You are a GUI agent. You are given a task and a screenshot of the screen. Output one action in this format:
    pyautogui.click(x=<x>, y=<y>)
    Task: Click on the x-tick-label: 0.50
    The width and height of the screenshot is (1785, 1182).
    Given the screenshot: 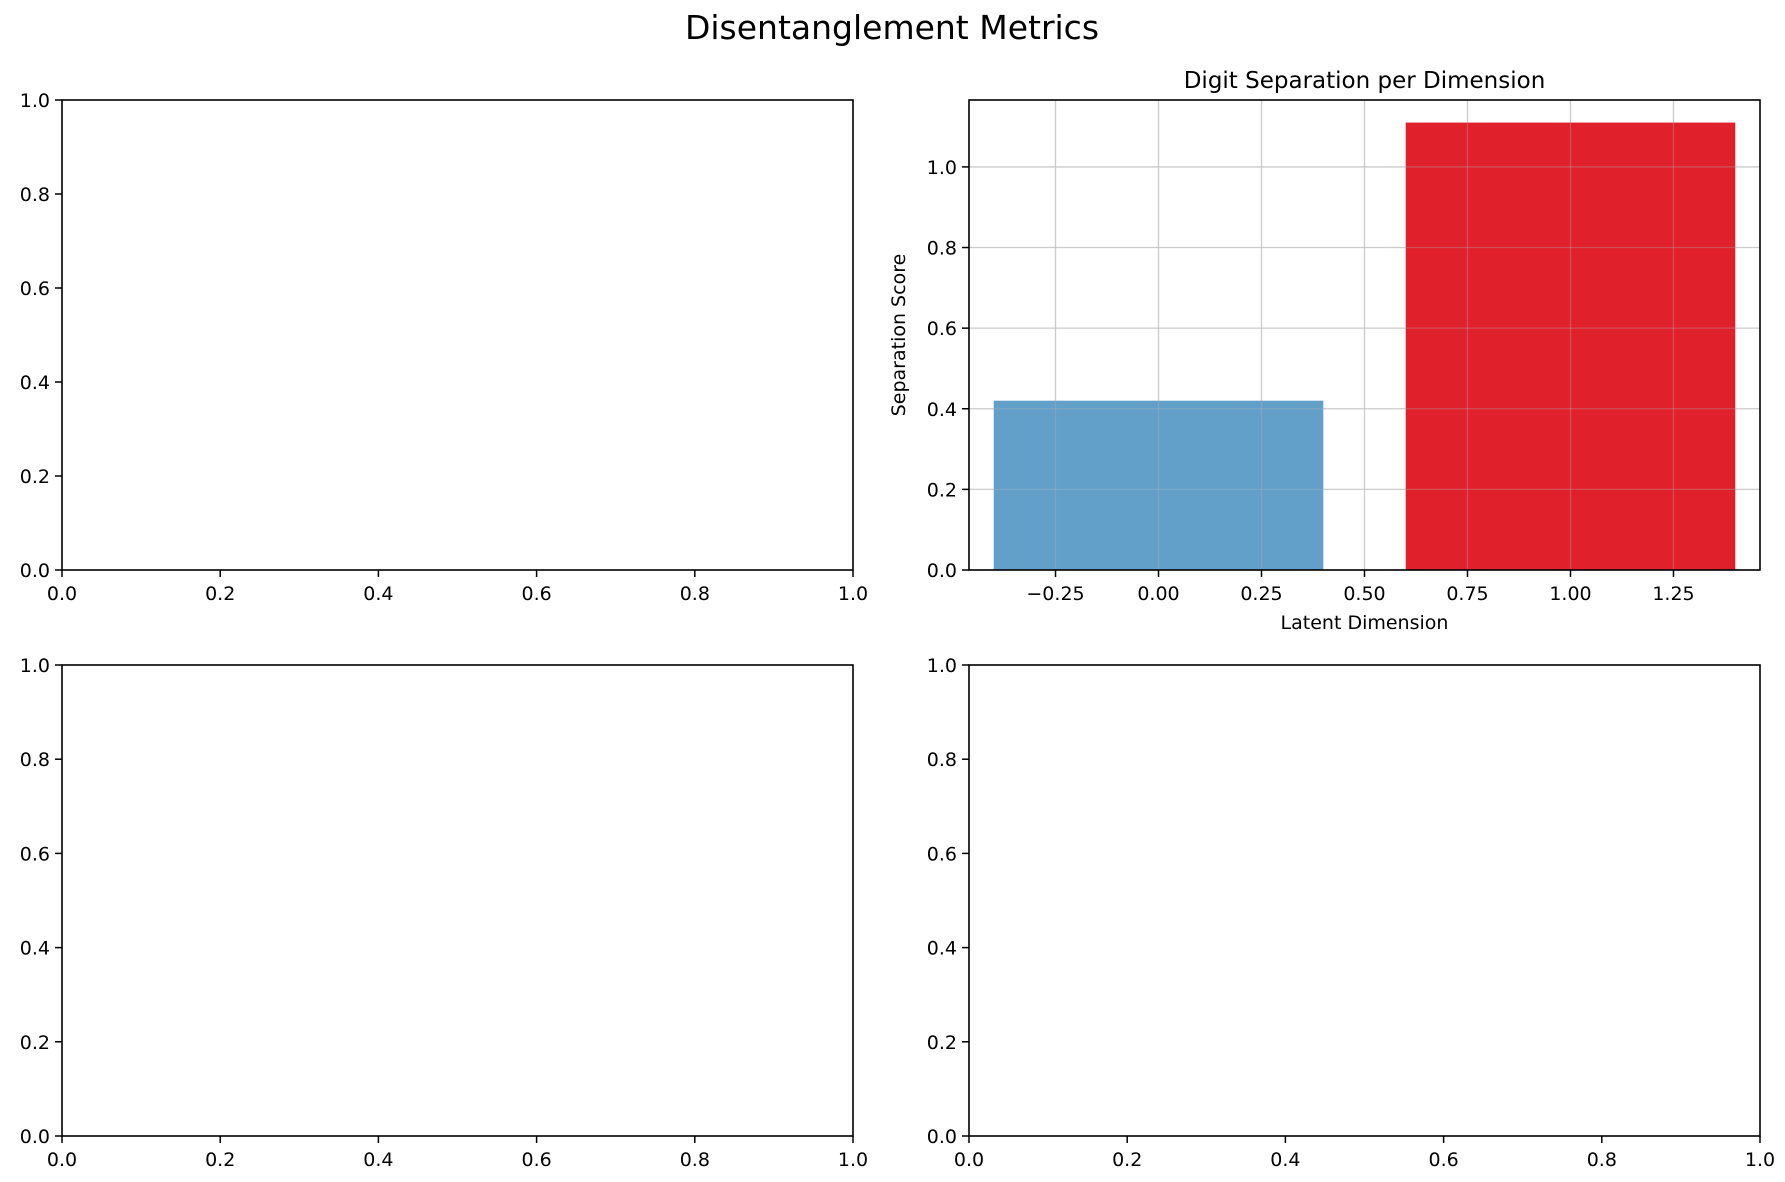 What is the action you would take?
    pyautogui.click(x=1364, y=594)
    